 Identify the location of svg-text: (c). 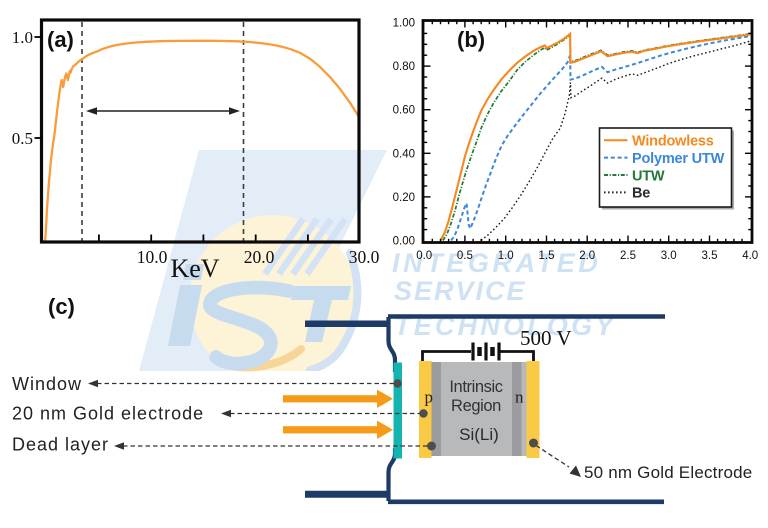
(61, 306).